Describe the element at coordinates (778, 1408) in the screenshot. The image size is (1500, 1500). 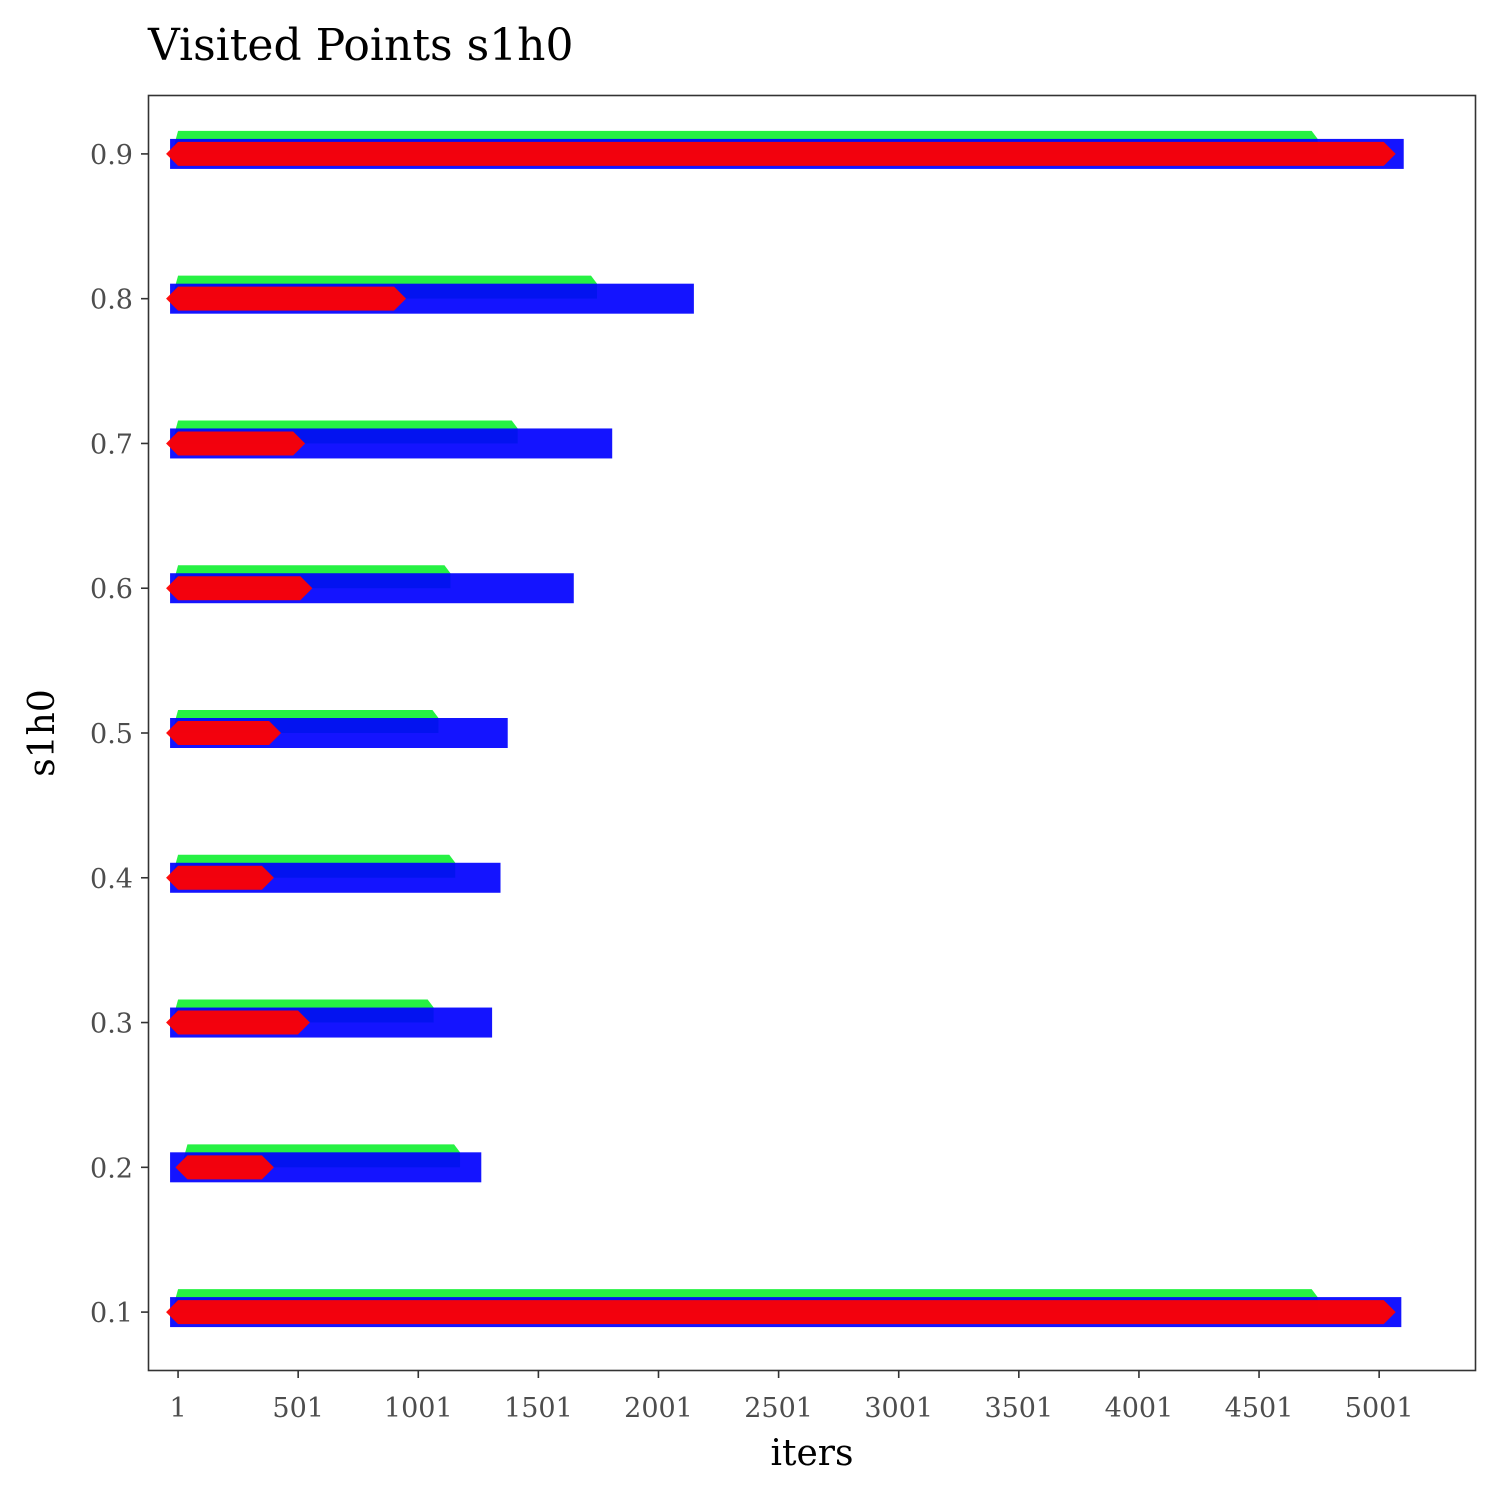
I see `x-tick-label: 2501` at that location.